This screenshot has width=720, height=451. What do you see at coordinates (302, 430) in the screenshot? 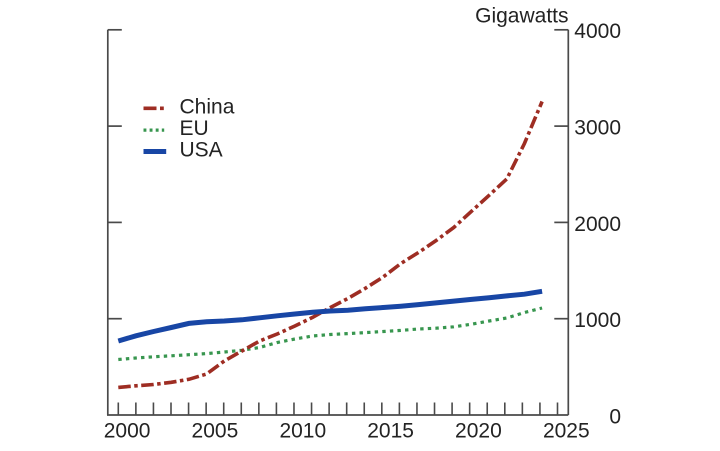
I see `svg-text: 2010` at bounding box center [302, 430].